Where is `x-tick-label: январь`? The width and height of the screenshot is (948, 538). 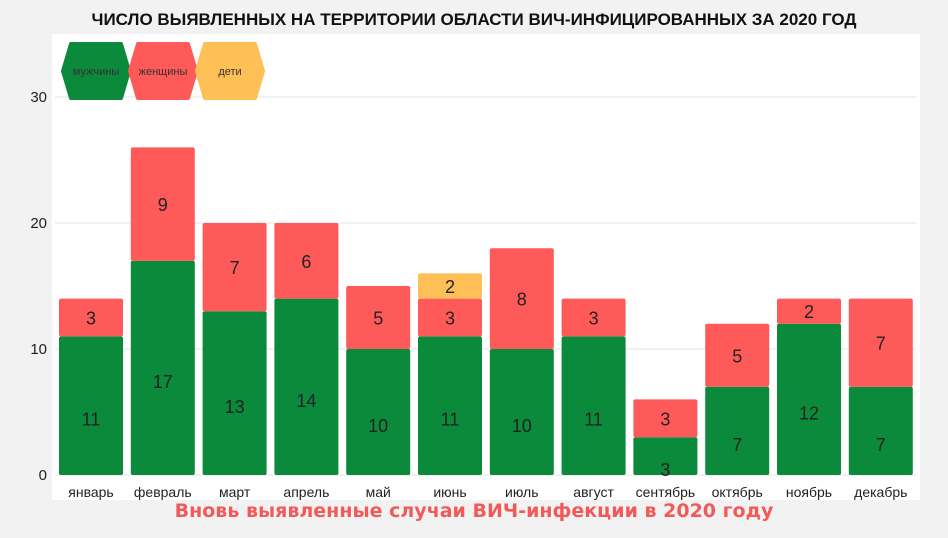
x-tick-label: январь is located at coordinates (90, 492).